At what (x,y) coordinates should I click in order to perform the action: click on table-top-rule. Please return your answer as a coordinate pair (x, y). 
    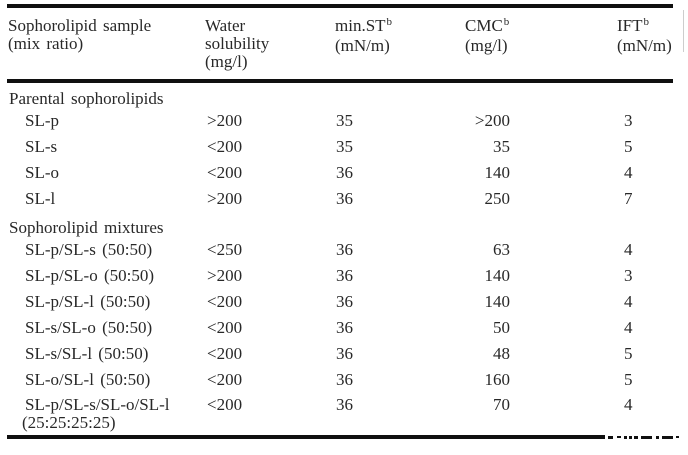
    Looking at the image, I should click on (340, 6).